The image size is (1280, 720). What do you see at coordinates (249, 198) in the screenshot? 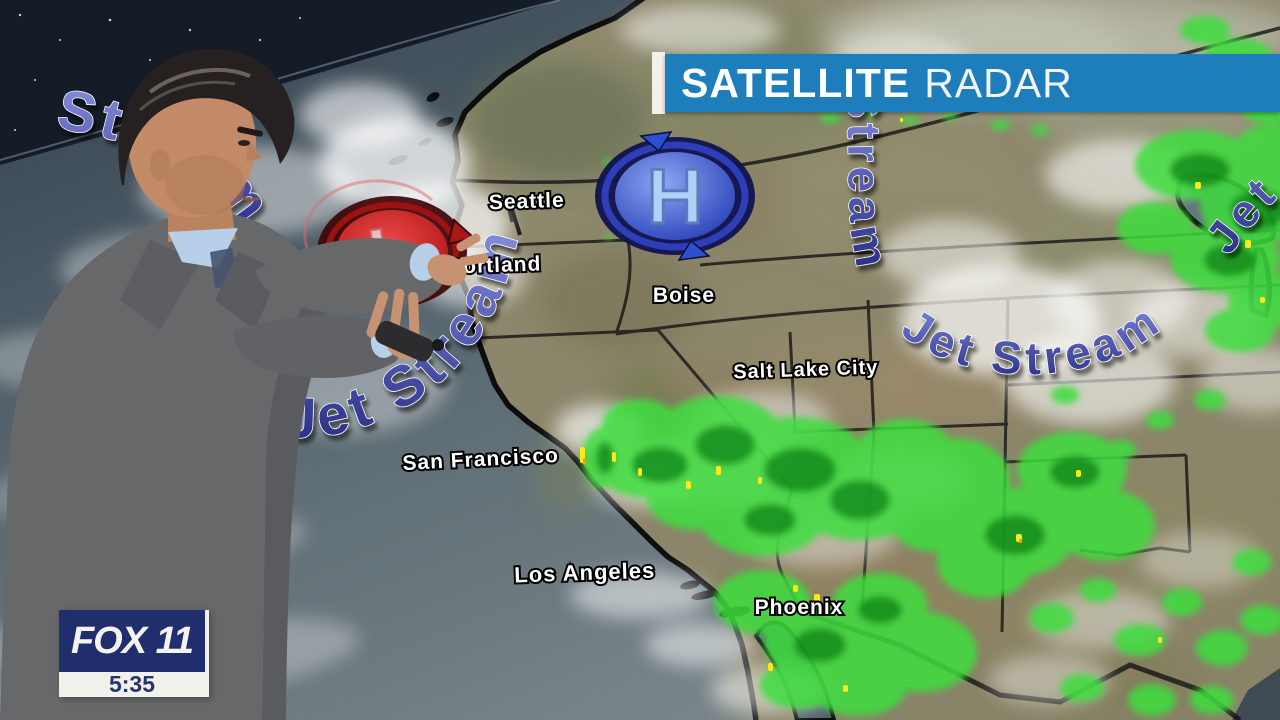
I see `presenter-mouth` at bounding box center [249, 198].